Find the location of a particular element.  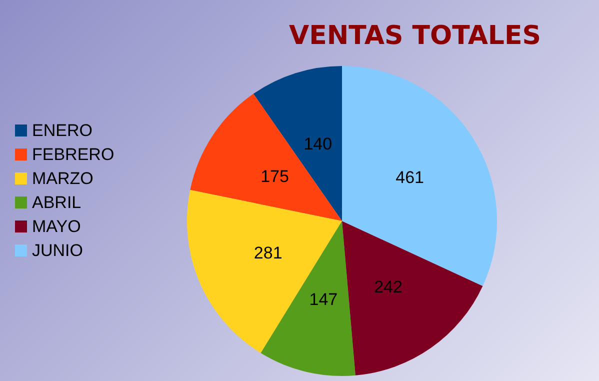

data-label: 175 is located at coordinates (274, 176).